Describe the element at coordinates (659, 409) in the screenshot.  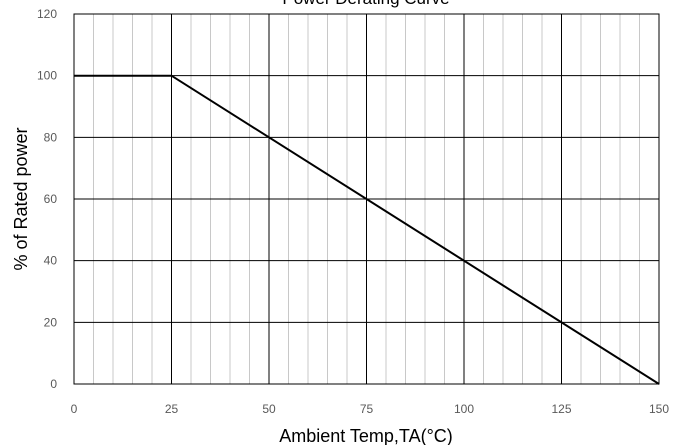
I see `x-tick-label: 150` at that location.